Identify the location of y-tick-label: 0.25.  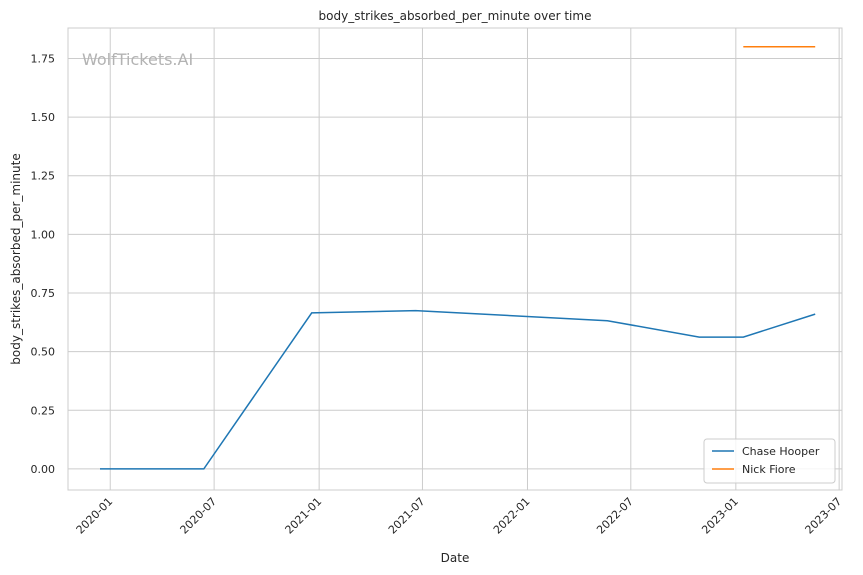
(43, 410).